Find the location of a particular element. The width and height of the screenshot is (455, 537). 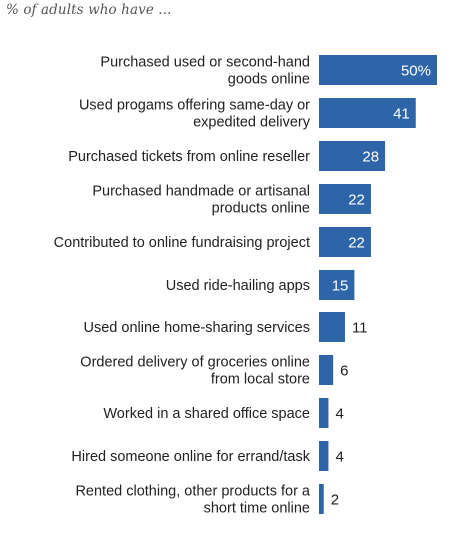

bar-row: Worked in a shared office space 4 is located at coordinates (223, 413).